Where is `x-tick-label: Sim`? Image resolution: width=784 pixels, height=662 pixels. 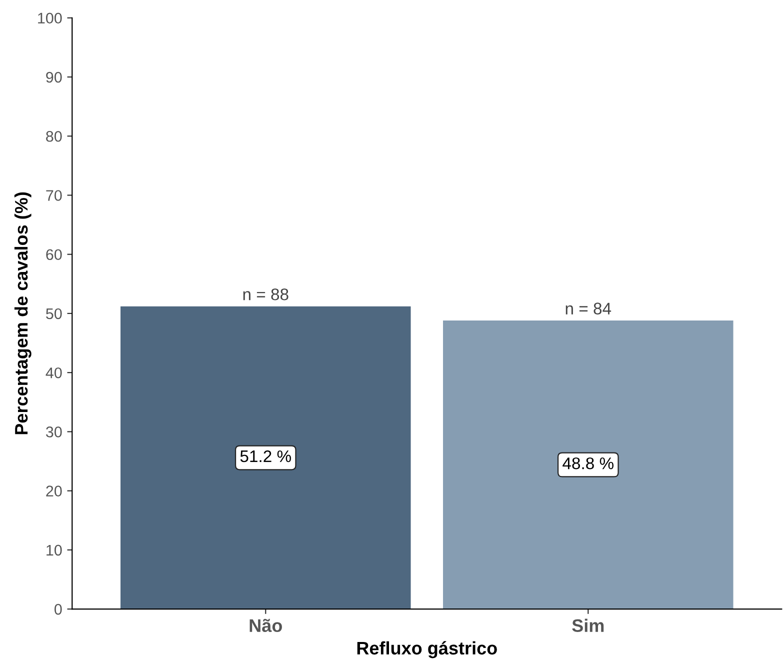 x-tick-label: Sim is located at coordinates (588, 625).